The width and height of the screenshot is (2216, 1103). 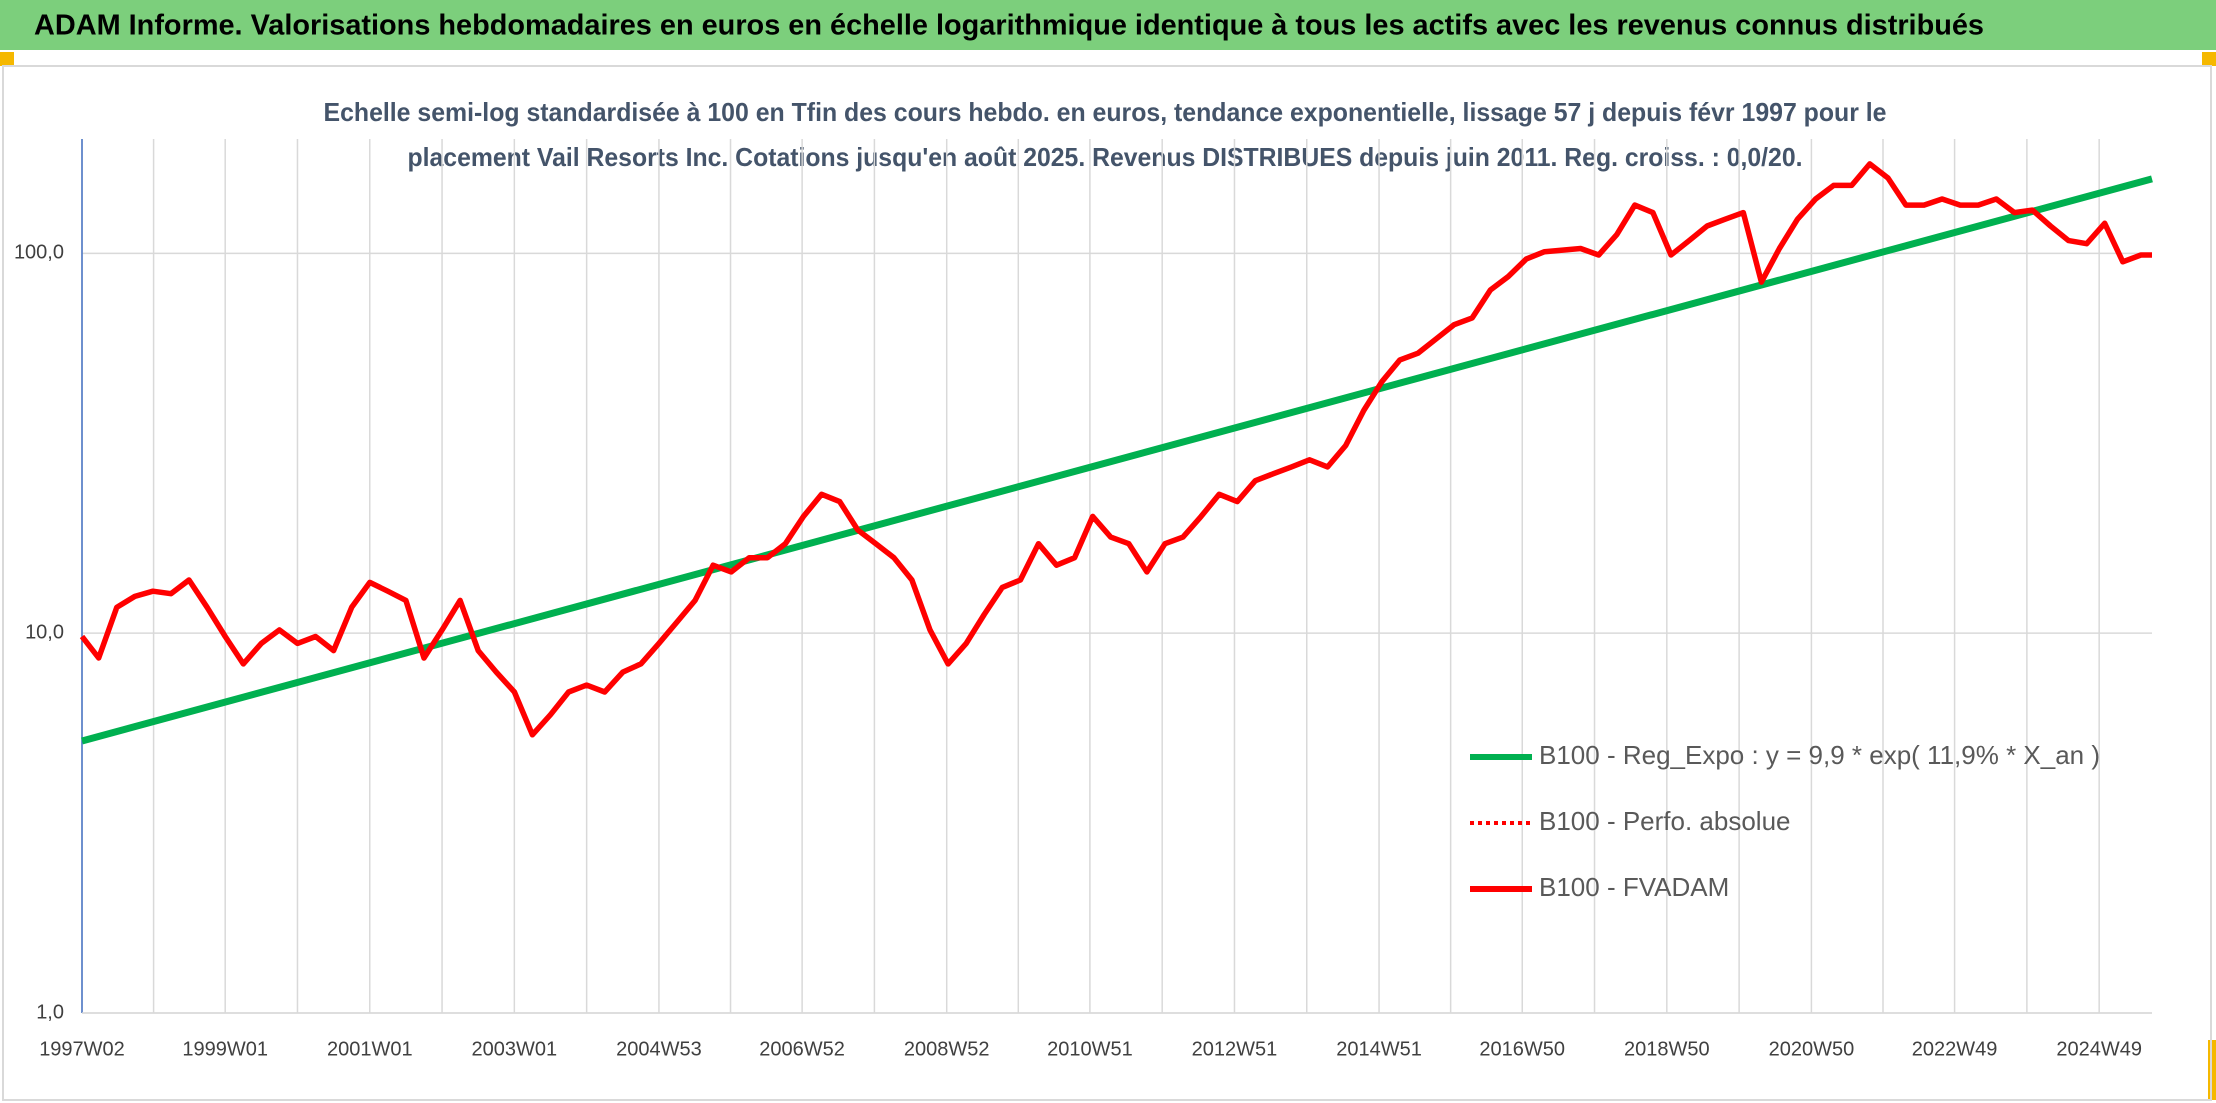 I want to click on legend-label: B100 - FVADAM, so click(x=1634, y=887).